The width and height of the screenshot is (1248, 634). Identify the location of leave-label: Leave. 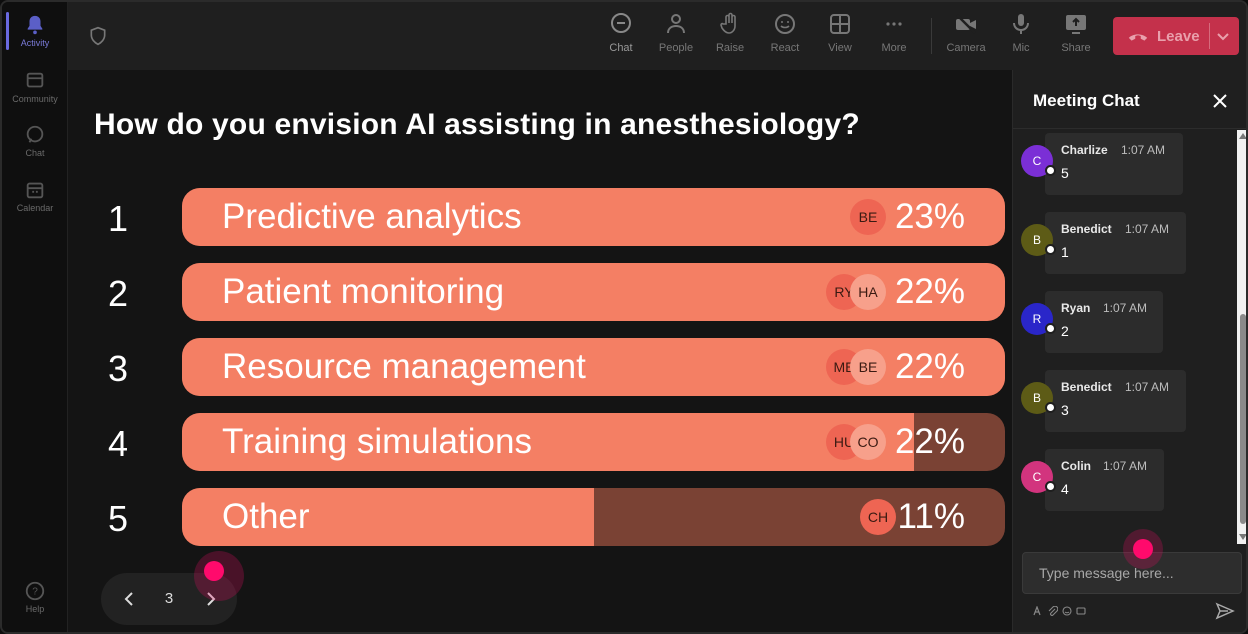
(1178, 36).